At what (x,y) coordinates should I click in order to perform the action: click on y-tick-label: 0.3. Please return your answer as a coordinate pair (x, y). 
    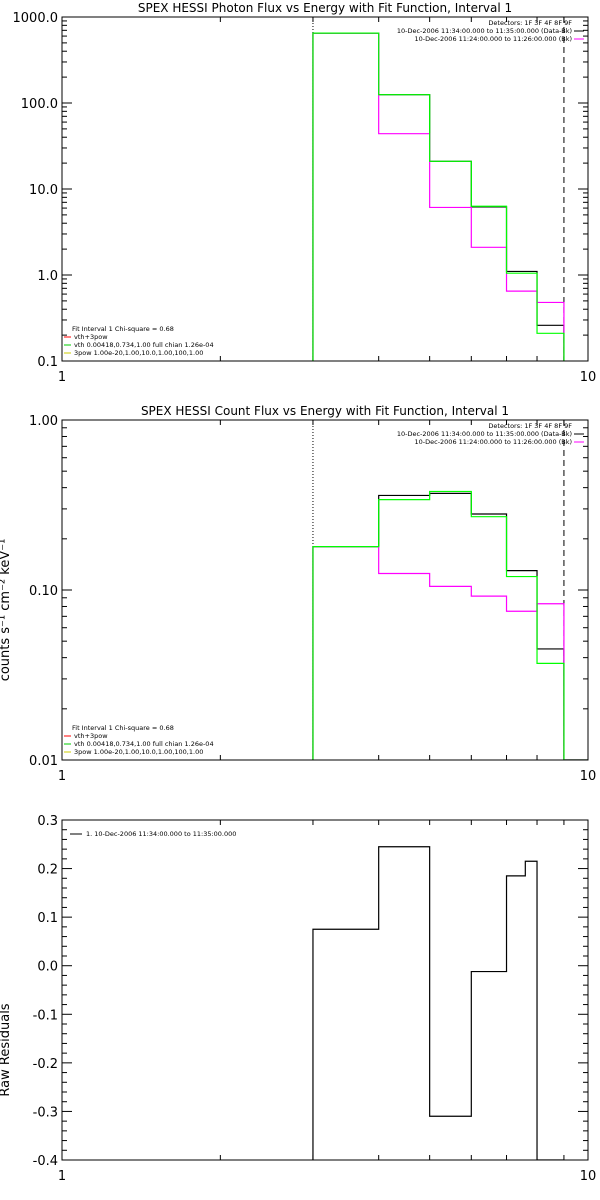
    Looking at the image, I should click on (47, 821).